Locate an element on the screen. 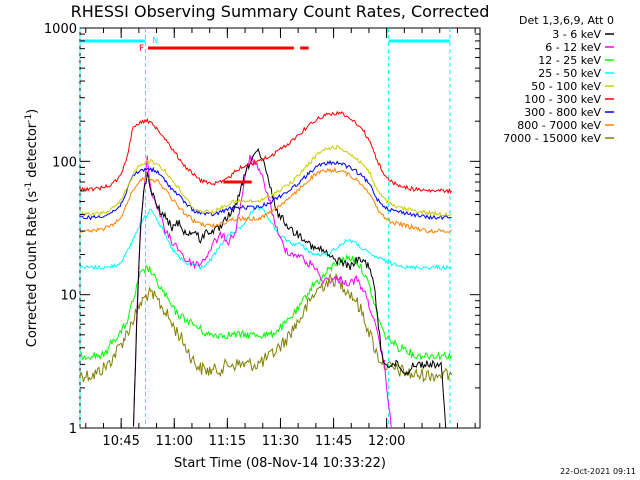 The height and width of the screenshot is (480, 640). y-tick-label-0: 1 is located at coordinates (73, 429).